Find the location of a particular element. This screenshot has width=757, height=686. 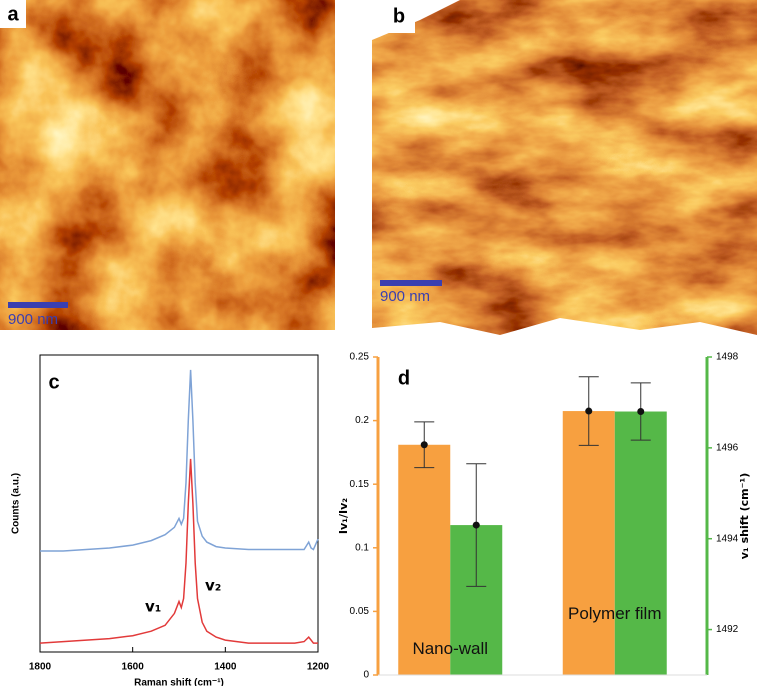

y2-axis-label: v₁ shift (cm⁻¹) is located at coordinates (744, 516).